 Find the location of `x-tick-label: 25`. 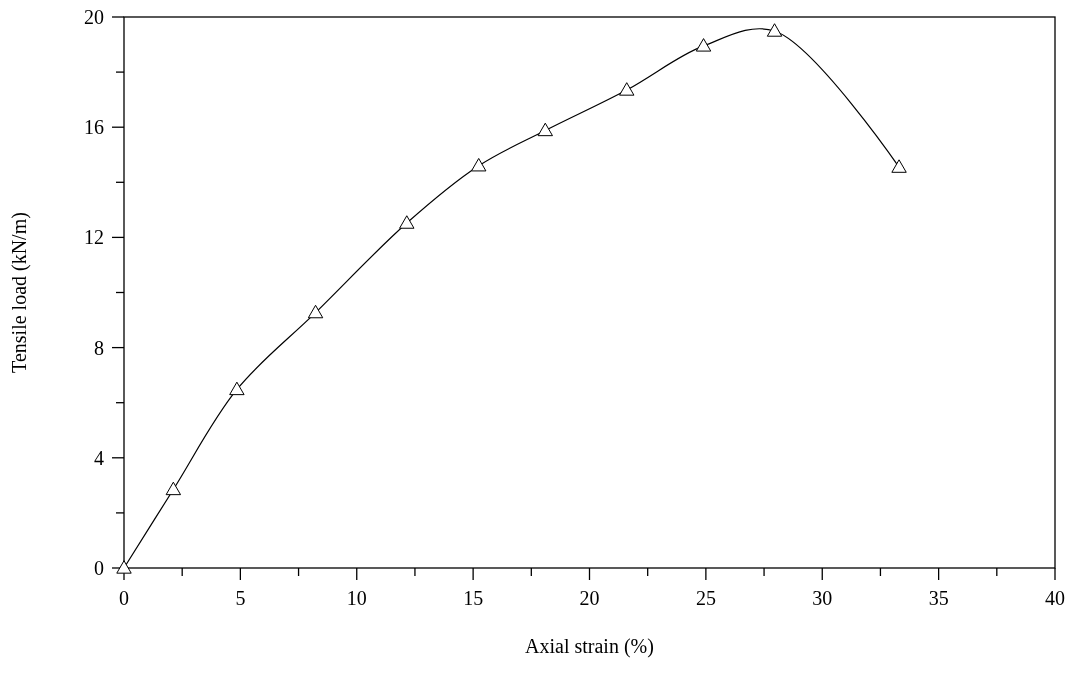

x-tick-label: 25 is located at coordinates (705, 598).